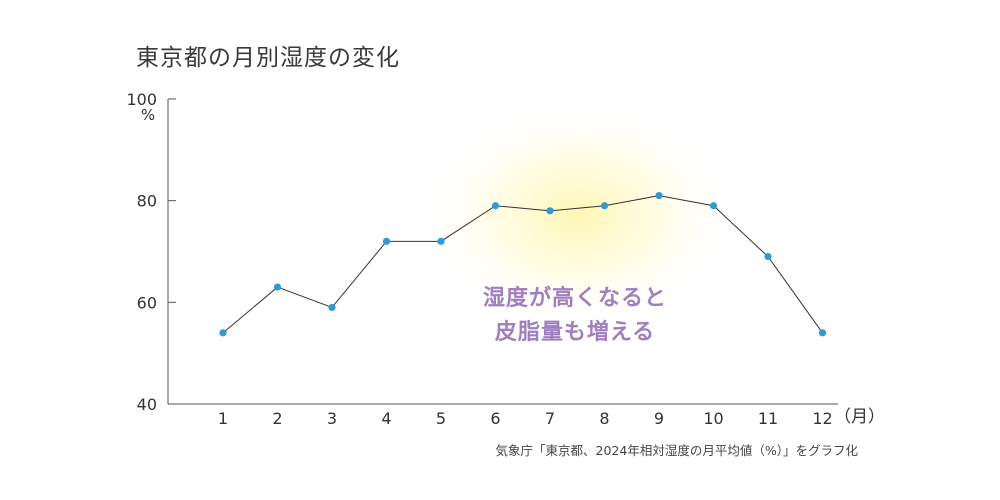 The height and width of the screenshot is (500, 1000). What do you see at coordinates (386, 418) in the screenshot?
I see `x-tick-label: 4` at bounding box center [386, 418].